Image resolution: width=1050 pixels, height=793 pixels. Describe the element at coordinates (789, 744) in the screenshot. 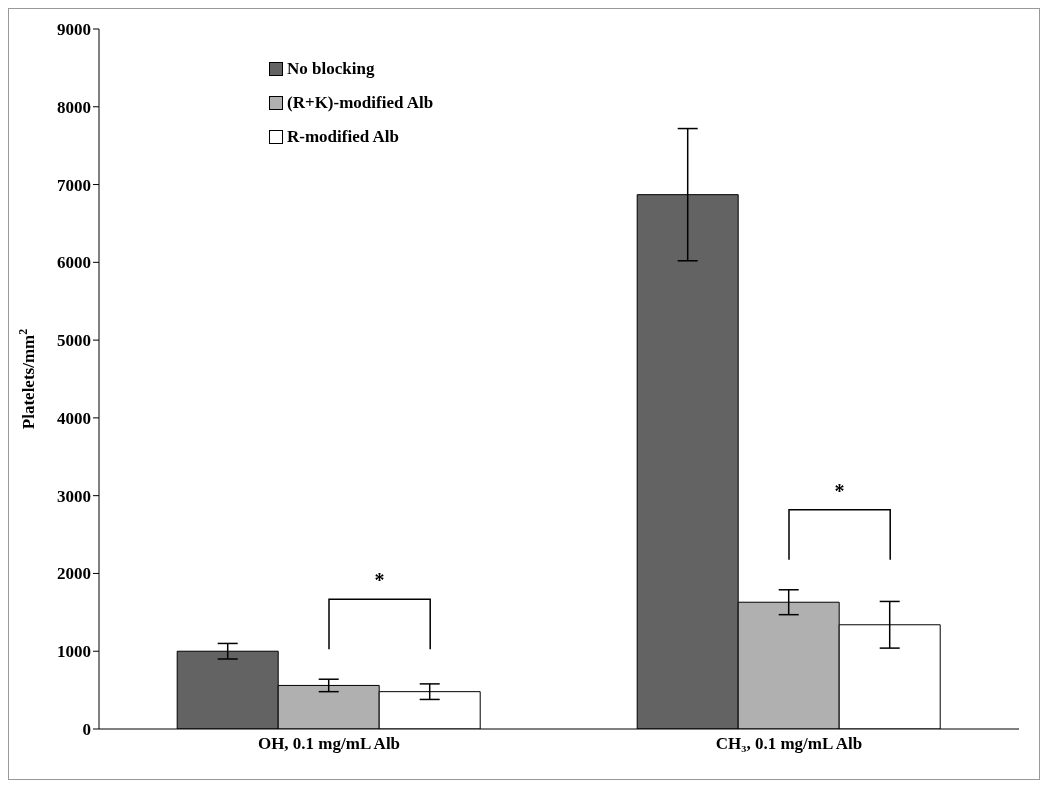

I see `x-tick-label: CH₃, 0.1 mg/mL Alb` at that location.